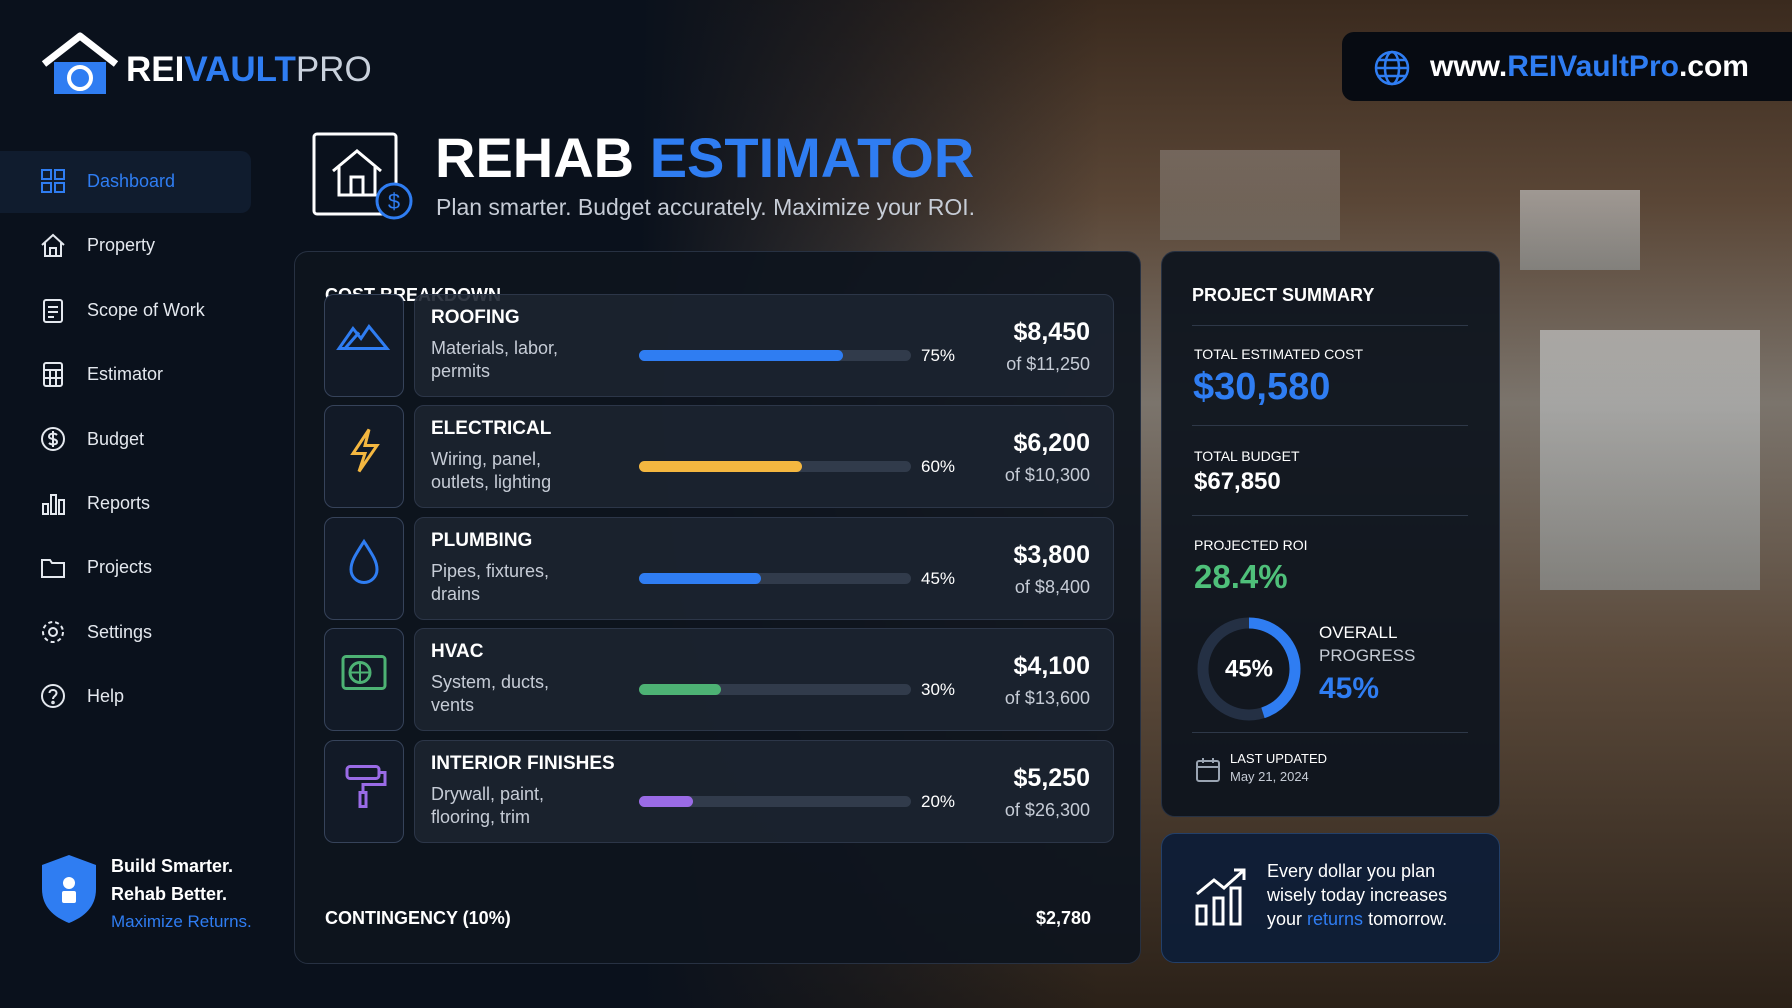 The width and height of the screenshot is (1792, 1008). I want to click on logo-icon, so click(80, 63).